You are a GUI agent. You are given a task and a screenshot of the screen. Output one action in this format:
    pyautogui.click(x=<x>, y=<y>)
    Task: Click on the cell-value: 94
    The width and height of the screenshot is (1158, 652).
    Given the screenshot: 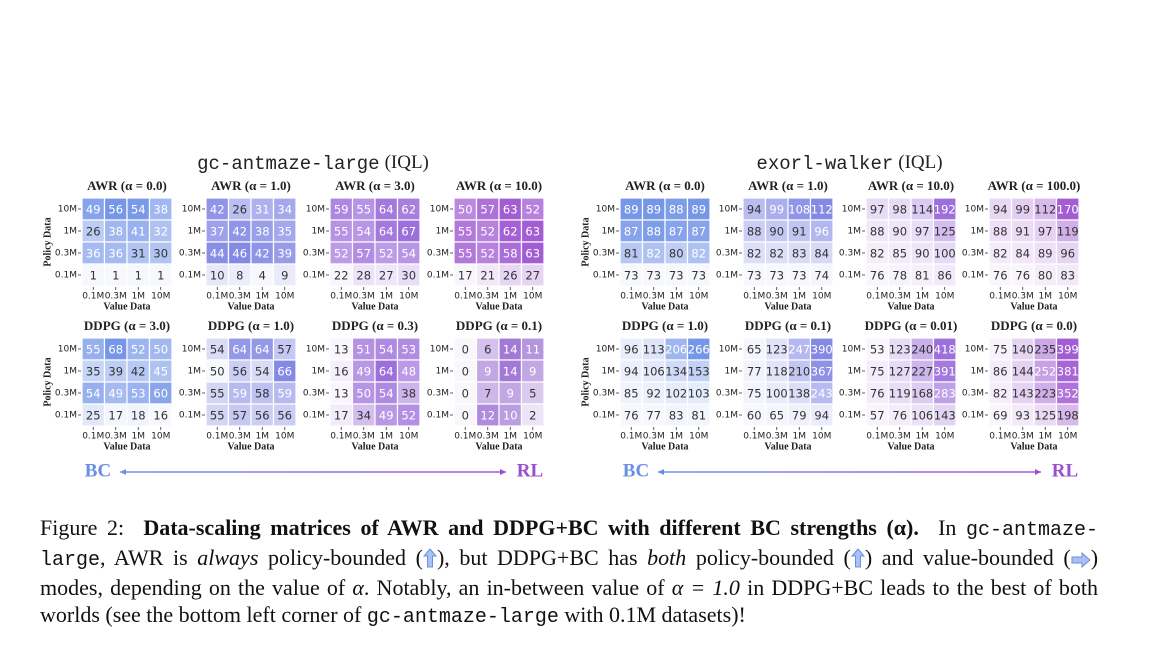 What is the action you would take?
    pyautogui.click(x=754, y=210)
    